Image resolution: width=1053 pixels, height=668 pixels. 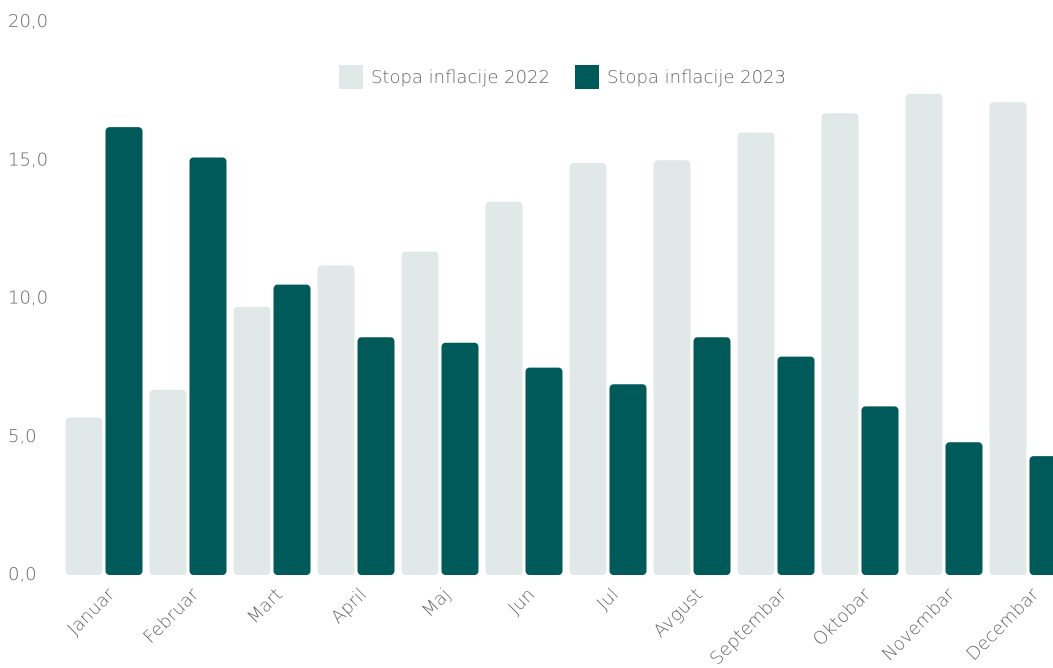 What do you see at coordinates (22, 436) in the screenshot?
I see `y-tick-label: 5,0` at bounding box center [22, 436].